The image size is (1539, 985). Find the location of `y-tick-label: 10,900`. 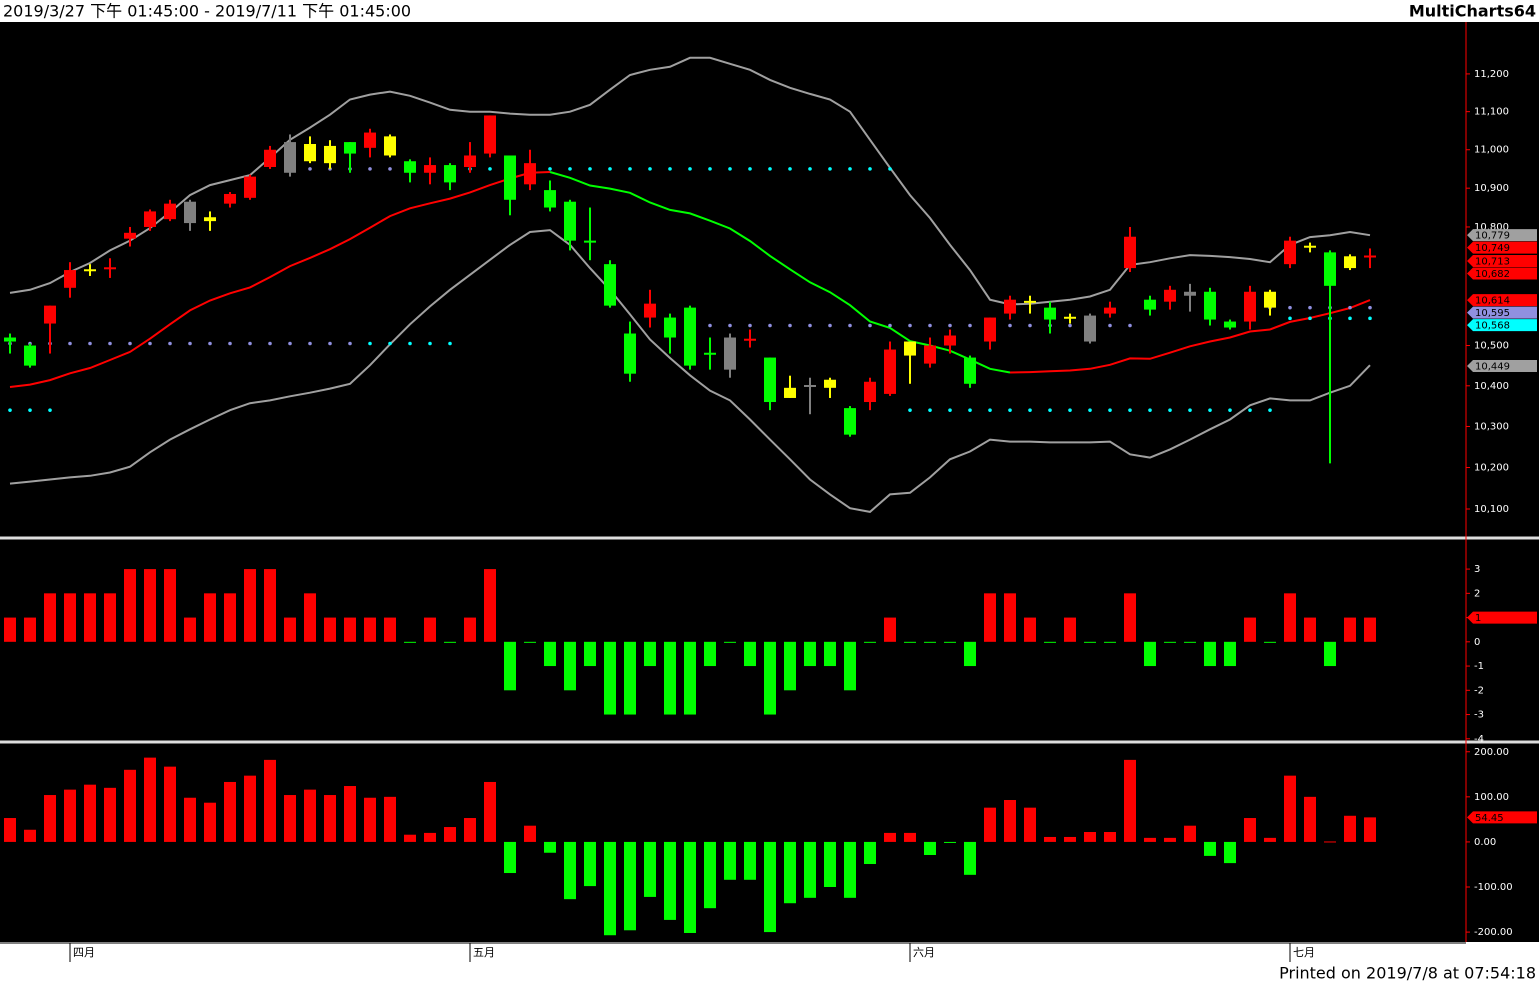

y-tick-label: 10,900 is located at coordinates (1491, 188).